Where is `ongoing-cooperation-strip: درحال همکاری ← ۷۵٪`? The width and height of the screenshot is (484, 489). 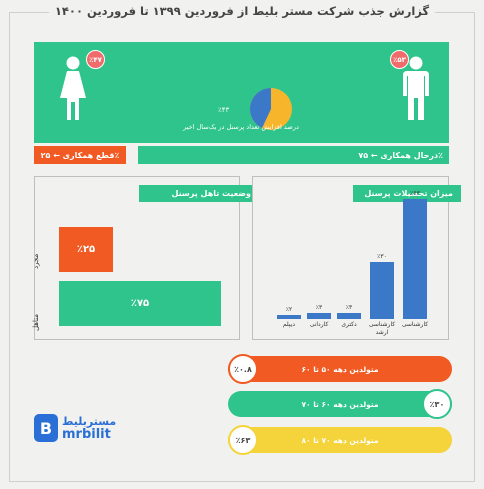
ongoing-cooperation-strip: درحال همکاری ← ۷۵٪ is located at coordinates (293, 155).